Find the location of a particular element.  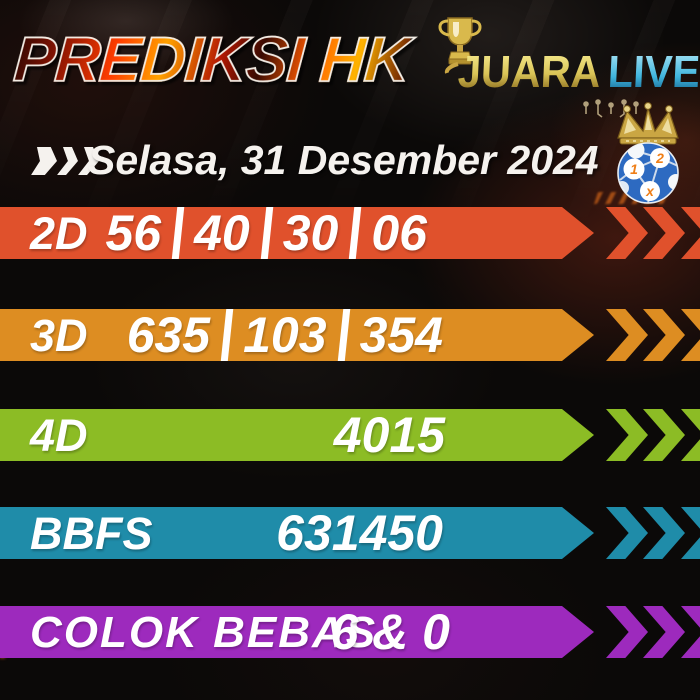

page-title: PREDIKSI HK is located at coordinates (212, 60).